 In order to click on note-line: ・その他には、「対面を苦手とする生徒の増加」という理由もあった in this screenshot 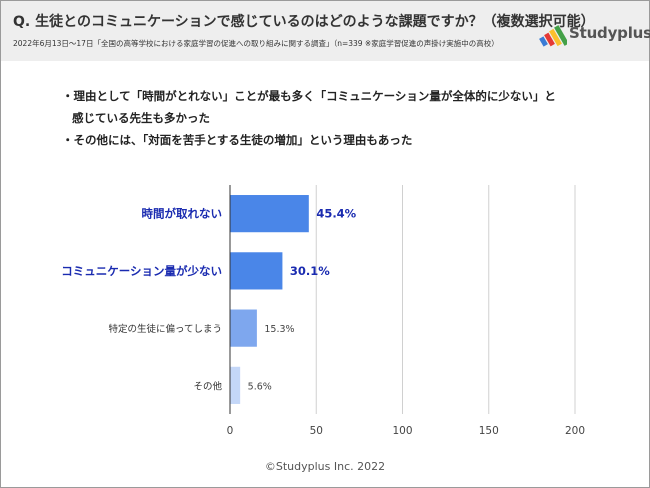, I will do `click(237, 140)`.